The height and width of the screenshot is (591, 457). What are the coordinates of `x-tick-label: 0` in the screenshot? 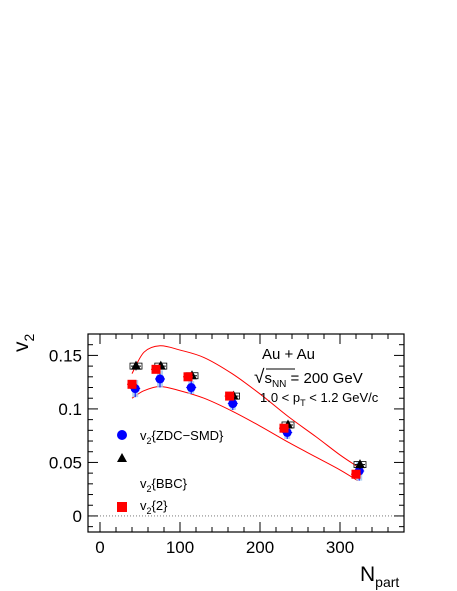 It's located at (99, 547).